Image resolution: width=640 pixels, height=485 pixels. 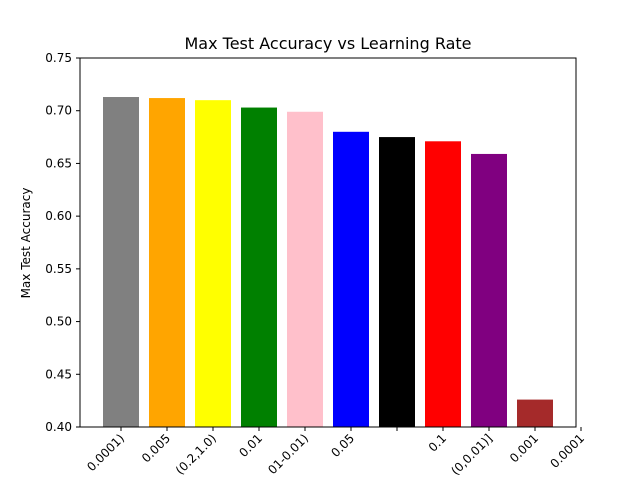 I want to click on y-axis-label: Max Test Accuracy, so click(x=26, y=243).